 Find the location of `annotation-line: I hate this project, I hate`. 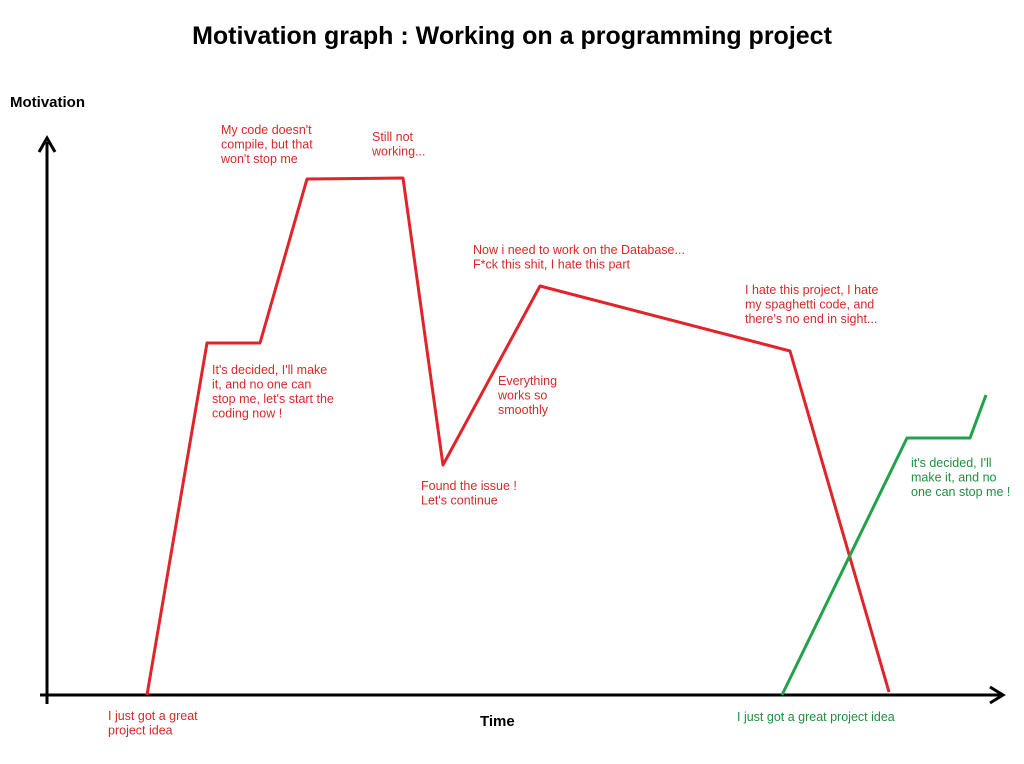

annotation-line: I hate this project, I hate is located at coordinates (811, 290).